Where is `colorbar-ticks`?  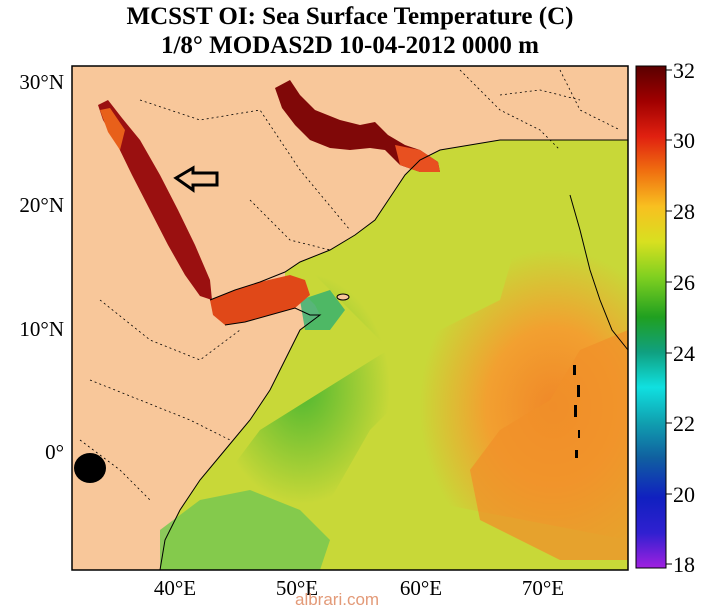
colorbar-ticks is located at coordinates (669, 317).